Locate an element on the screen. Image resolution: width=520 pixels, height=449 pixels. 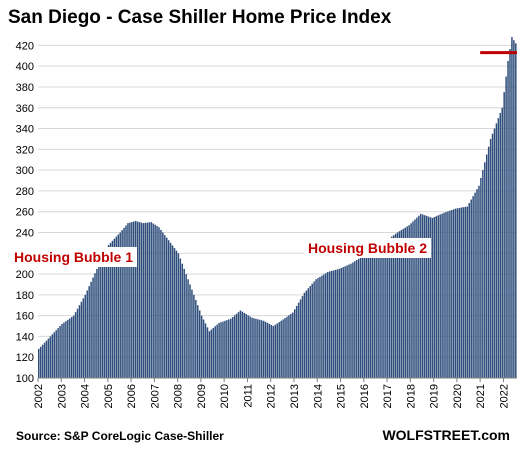
x-tick-label: 2010 is located at coordinates (225, 396).